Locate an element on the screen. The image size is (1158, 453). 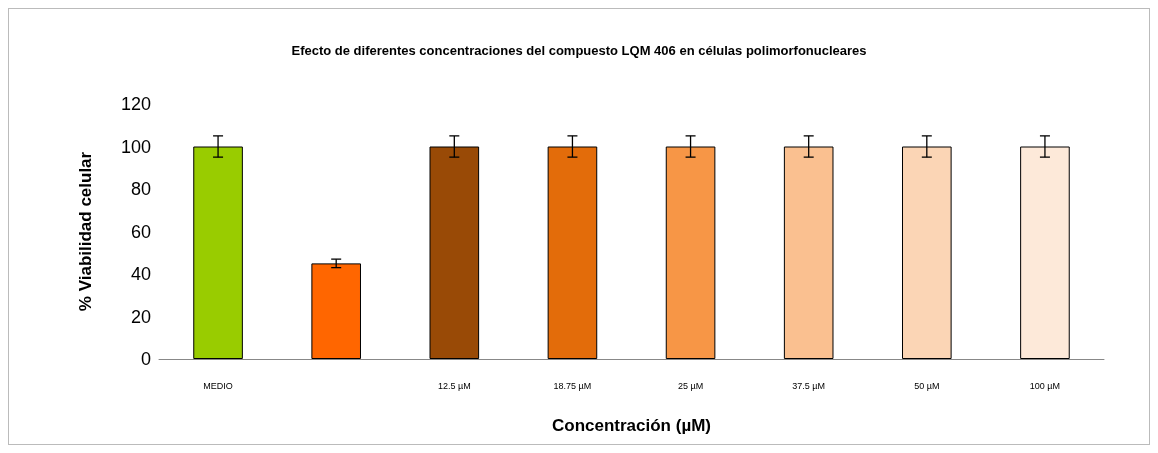
y-tick-label: 0 is located at coordinates (145, 359).